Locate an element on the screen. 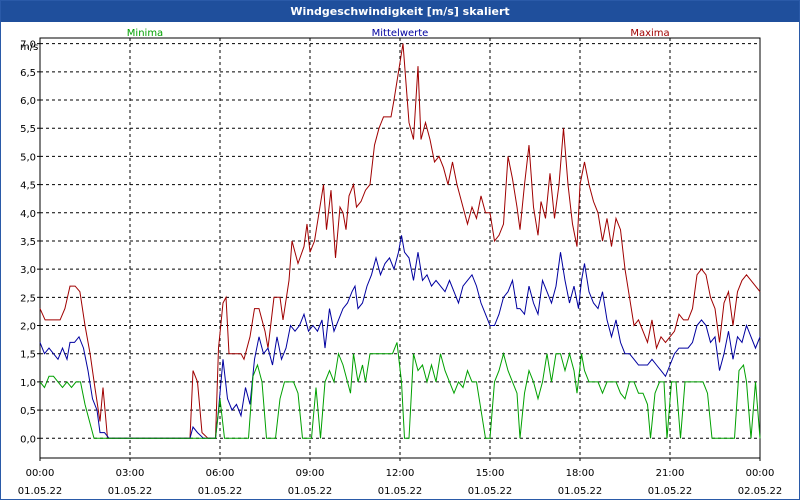 Image resolution: width=800 pixels, height=500 pixels. y-tick-label: 5,5 is located at coordinates (28, 129).